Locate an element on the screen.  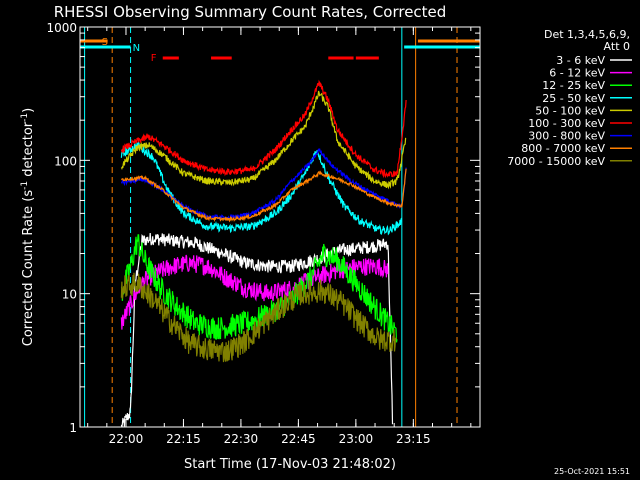
y-axis-label: Corrected Count Rate (s-1 detector-1) is located at coordinates (28, 227).